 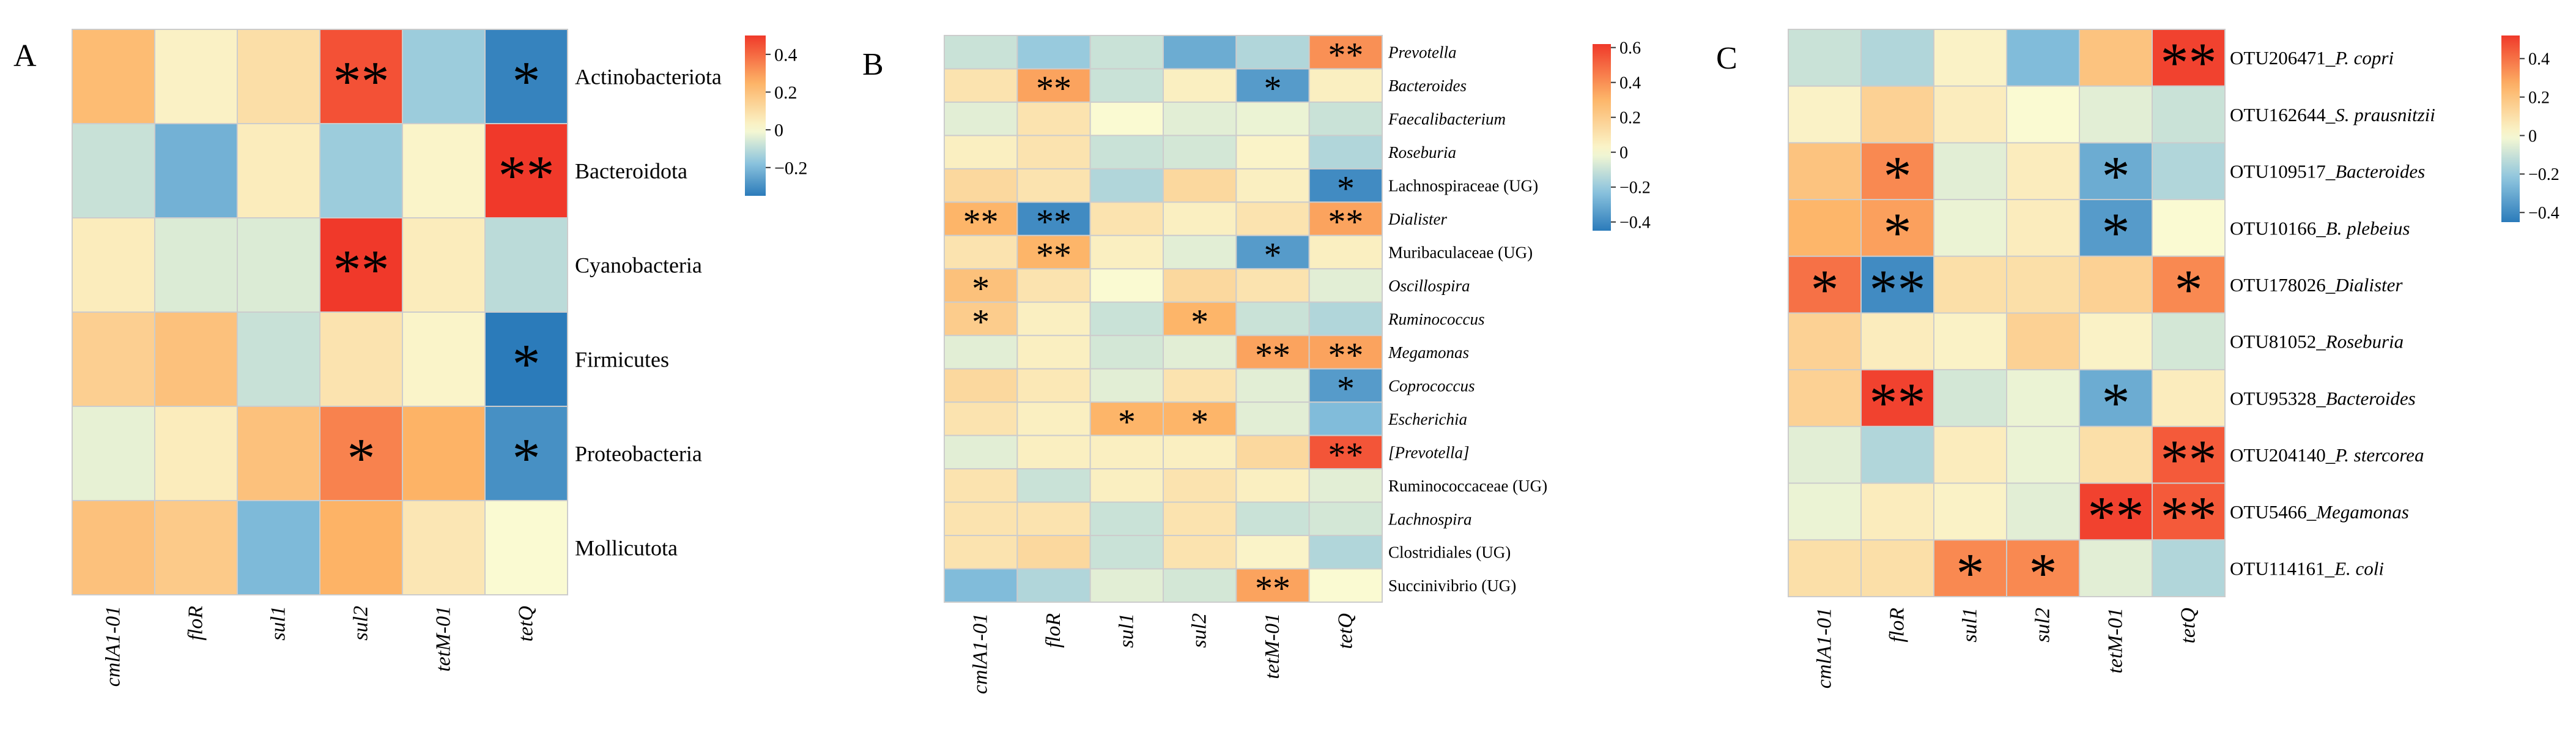 I want to click on column-label: tetM-01, so click(x=443, y=639).